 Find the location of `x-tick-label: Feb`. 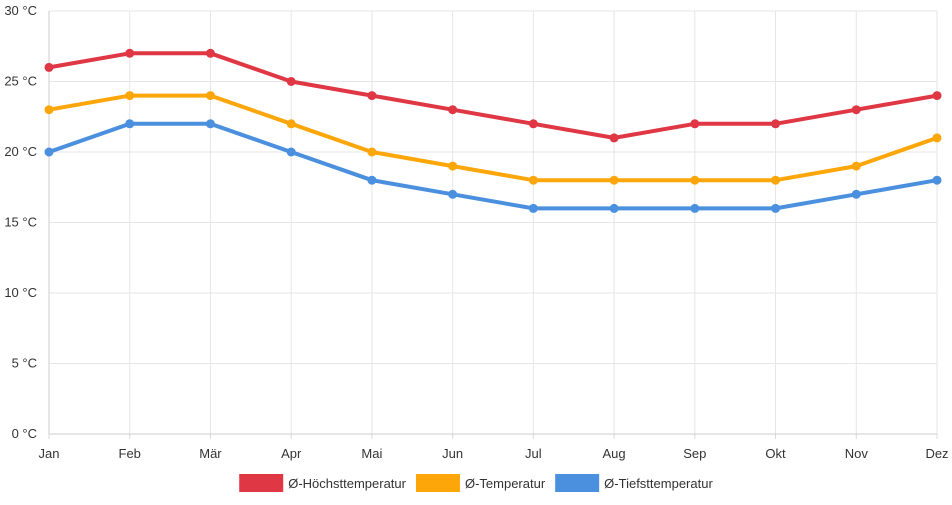

x-tick-label: Feb is located at coordinates (130, 453).